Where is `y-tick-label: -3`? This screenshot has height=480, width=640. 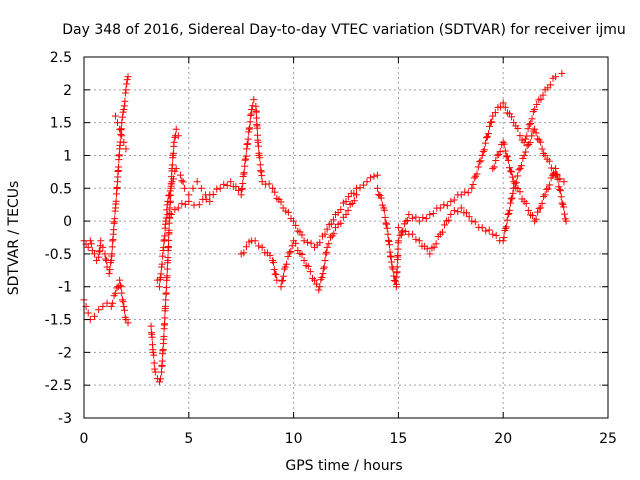
y-tick-label: -3 is located at coordinates (65, 419).